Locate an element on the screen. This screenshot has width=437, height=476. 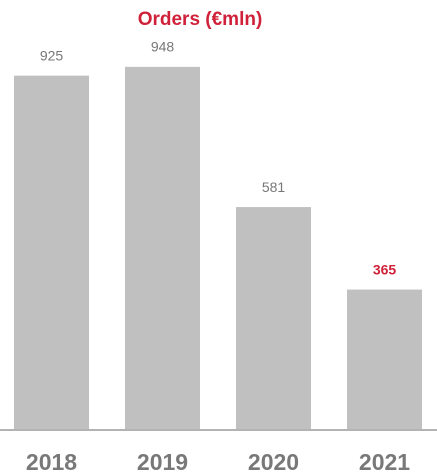
value-label: 925 is located at coordinates (52, 55).